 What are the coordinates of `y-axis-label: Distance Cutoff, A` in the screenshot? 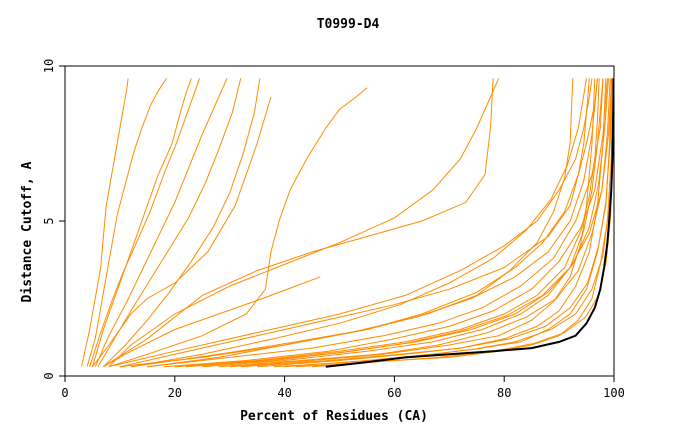 It's located at (27, 231).